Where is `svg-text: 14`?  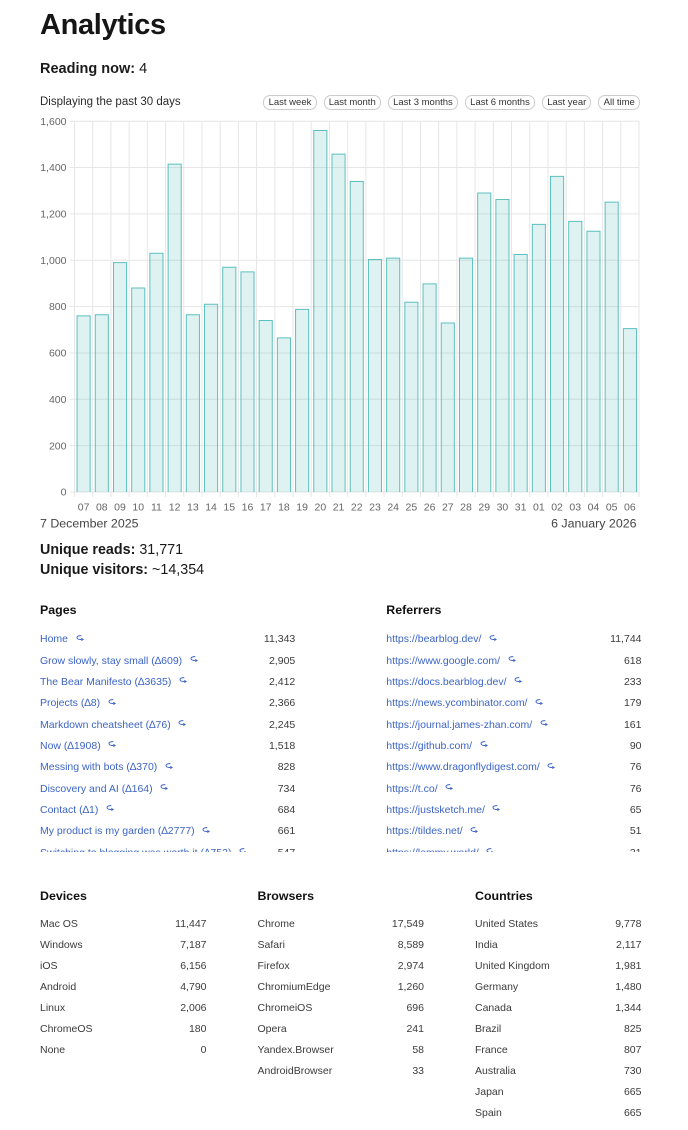
svg-text: 14 is located at coordinates (211, 508).